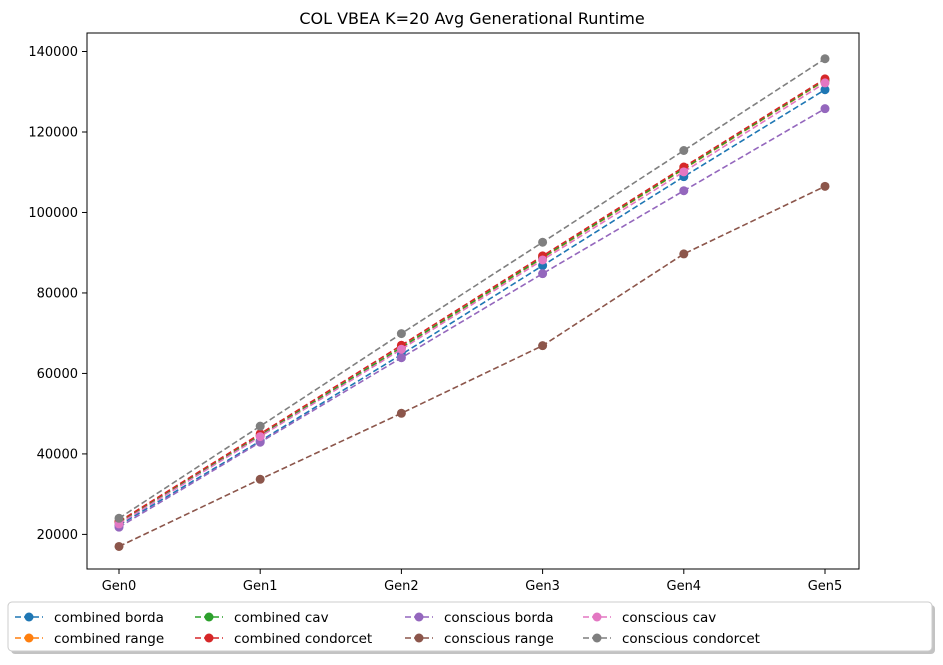 The height and width of the screenshot is (665, 943). I want to click on y-tick-label: 140000, so click(53, 52).